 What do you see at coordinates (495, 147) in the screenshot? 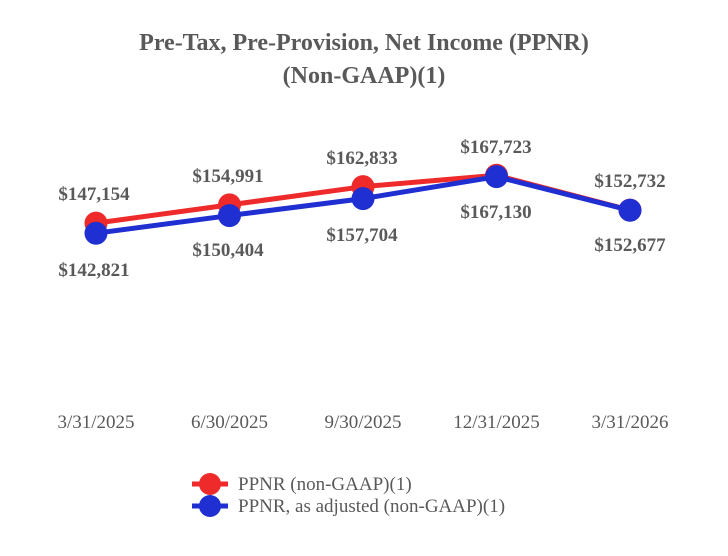
I see `series-1-label-4: $167,723` at bounding box center [495, 147].